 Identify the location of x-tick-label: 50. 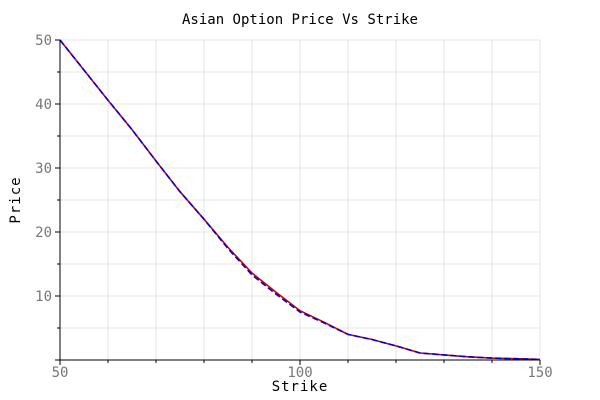
(60, 373).